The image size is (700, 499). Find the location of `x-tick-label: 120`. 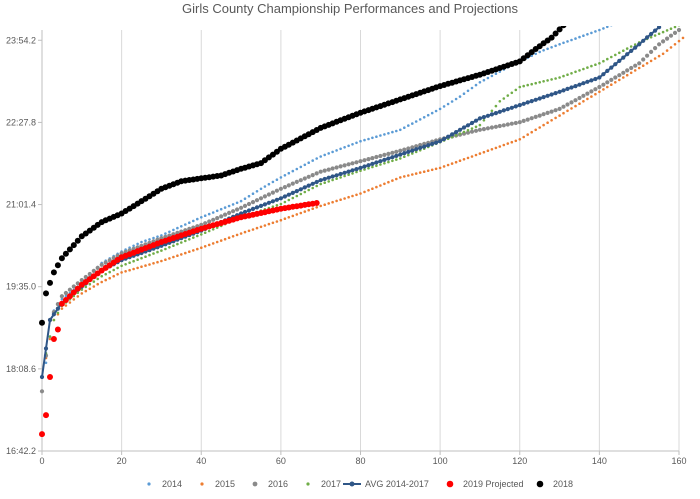

x-tick-label: 120 is located at coordinates (519, 461).